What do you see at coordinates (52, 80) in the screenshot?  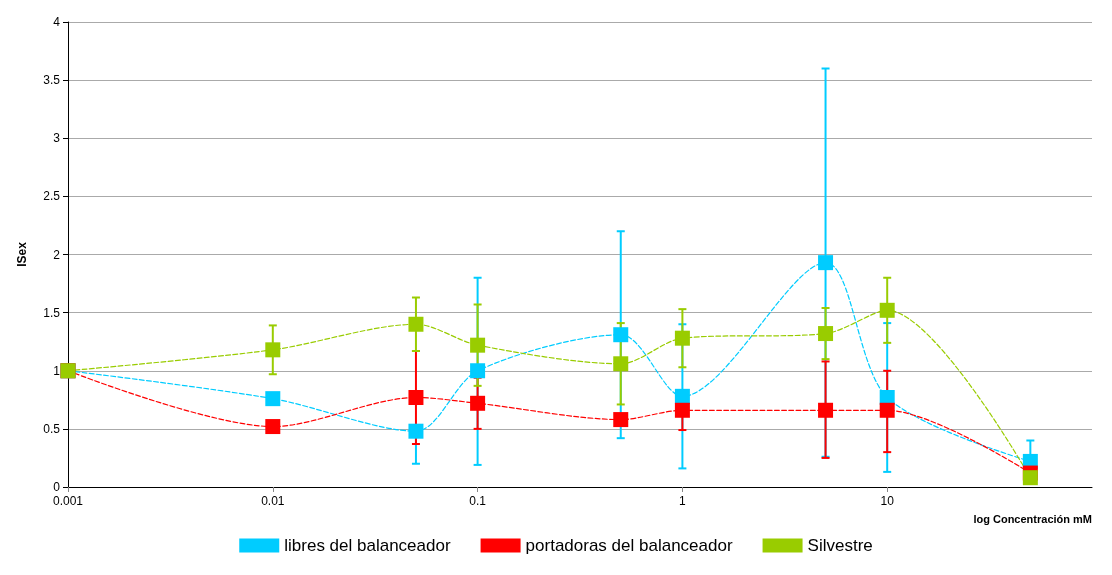 I see `y-tick-label: 3.5` at bounding box center [52, 80].